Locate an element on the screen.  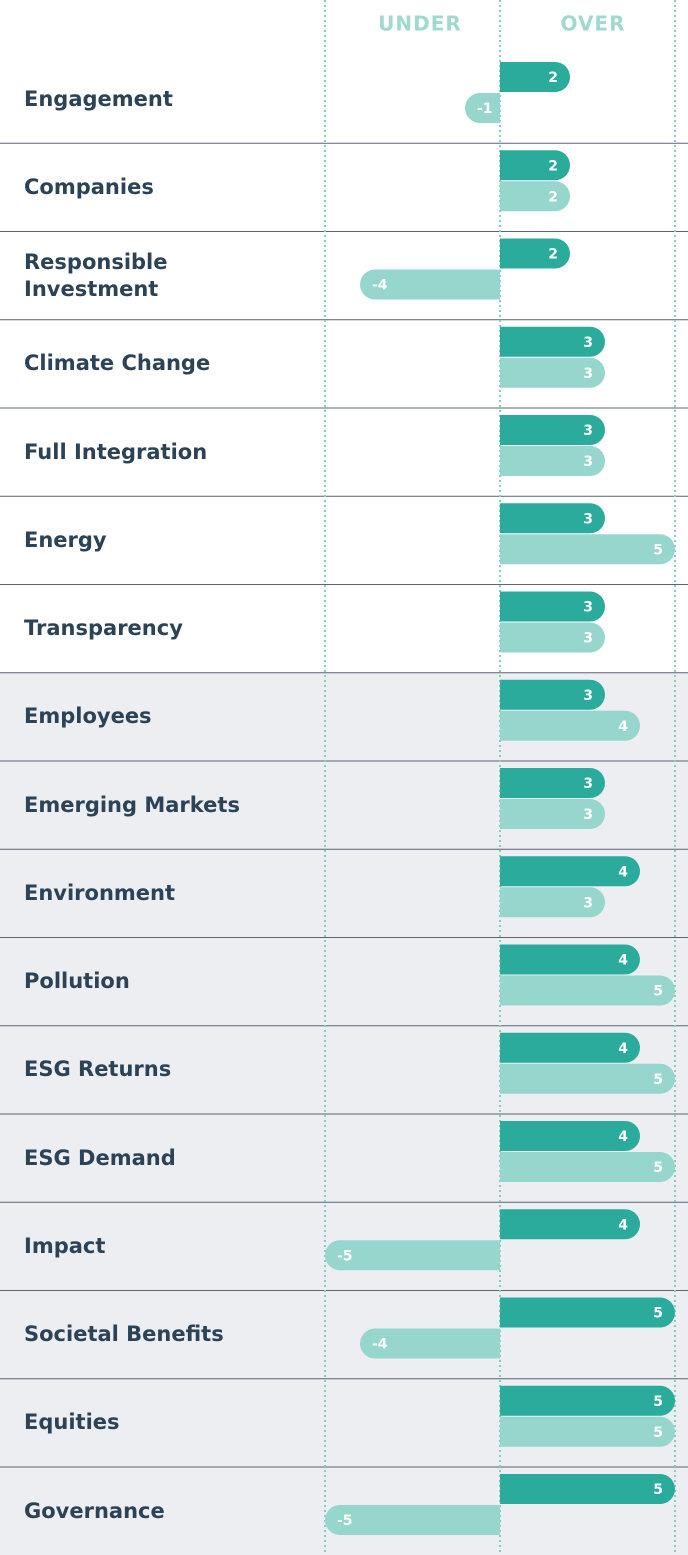
category-label: Environment is located at coordinates (100, 892).